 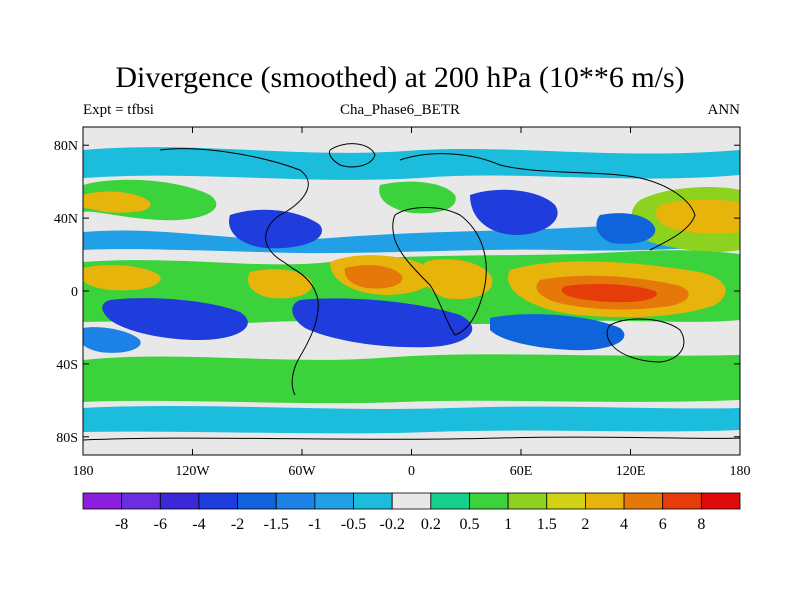 What do you see at coordinates (67, 365) in the screenshot?
I see `y-tick-label: 40S` at bounding box center [67, 365].